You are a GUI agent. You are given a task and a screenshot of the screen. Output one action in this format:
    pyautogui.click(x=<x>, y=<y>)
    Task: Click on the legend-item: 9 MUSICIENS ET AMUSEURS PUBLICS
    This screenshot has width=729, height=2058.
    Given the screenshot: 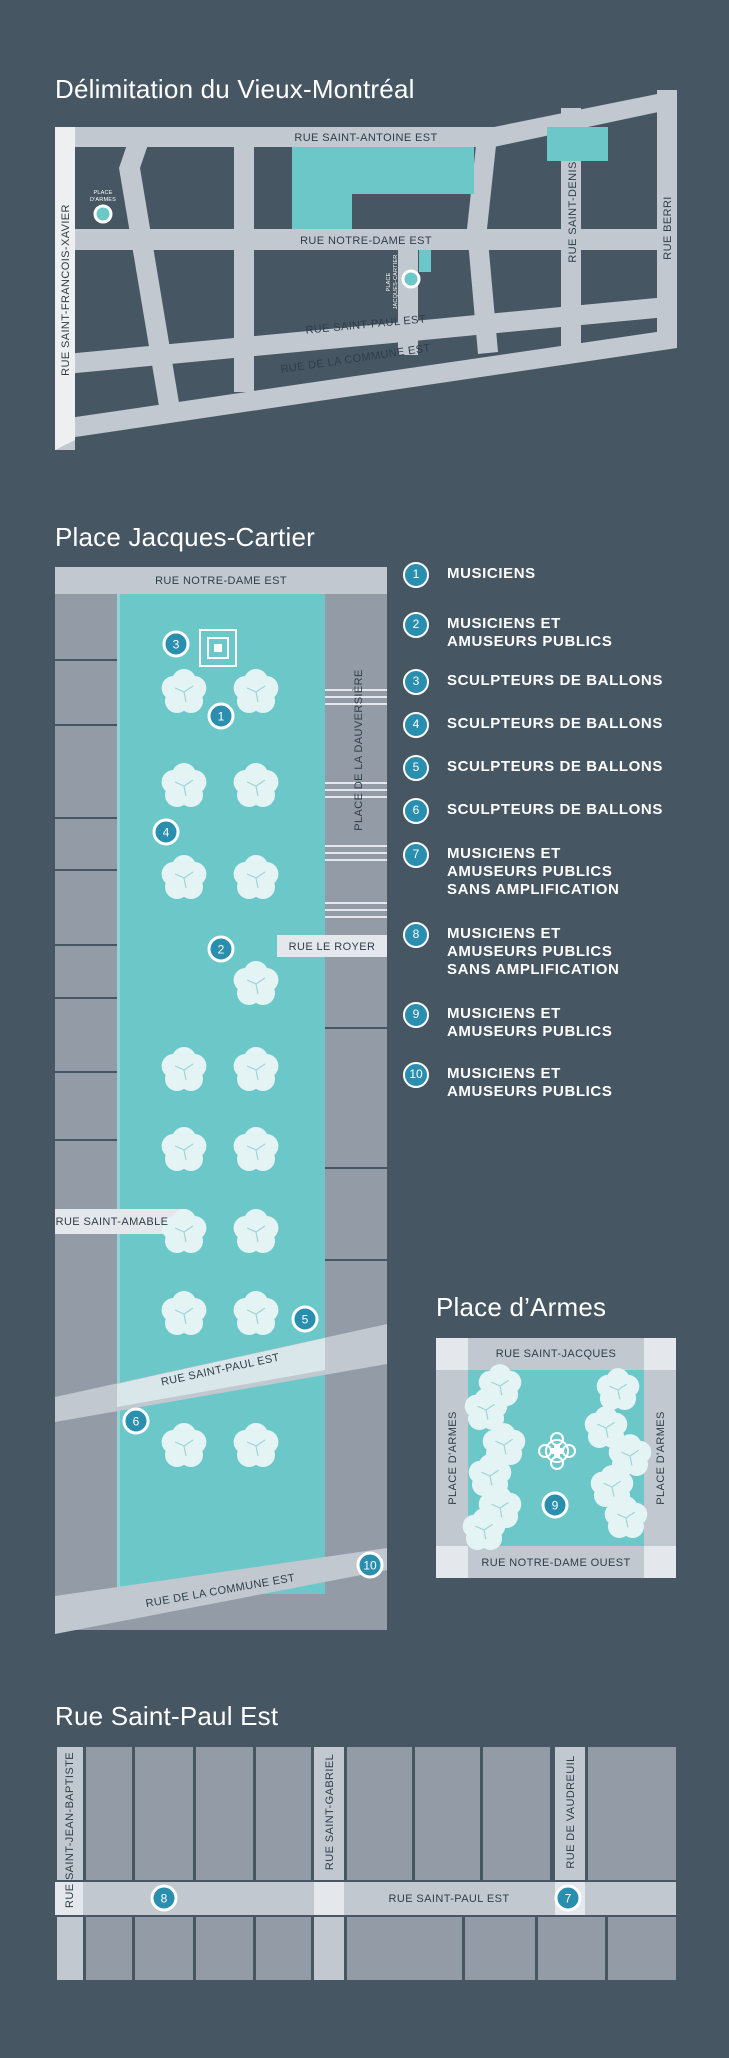 What is the action you would take?
    pyautogui.click(x=508, y=1021)
    